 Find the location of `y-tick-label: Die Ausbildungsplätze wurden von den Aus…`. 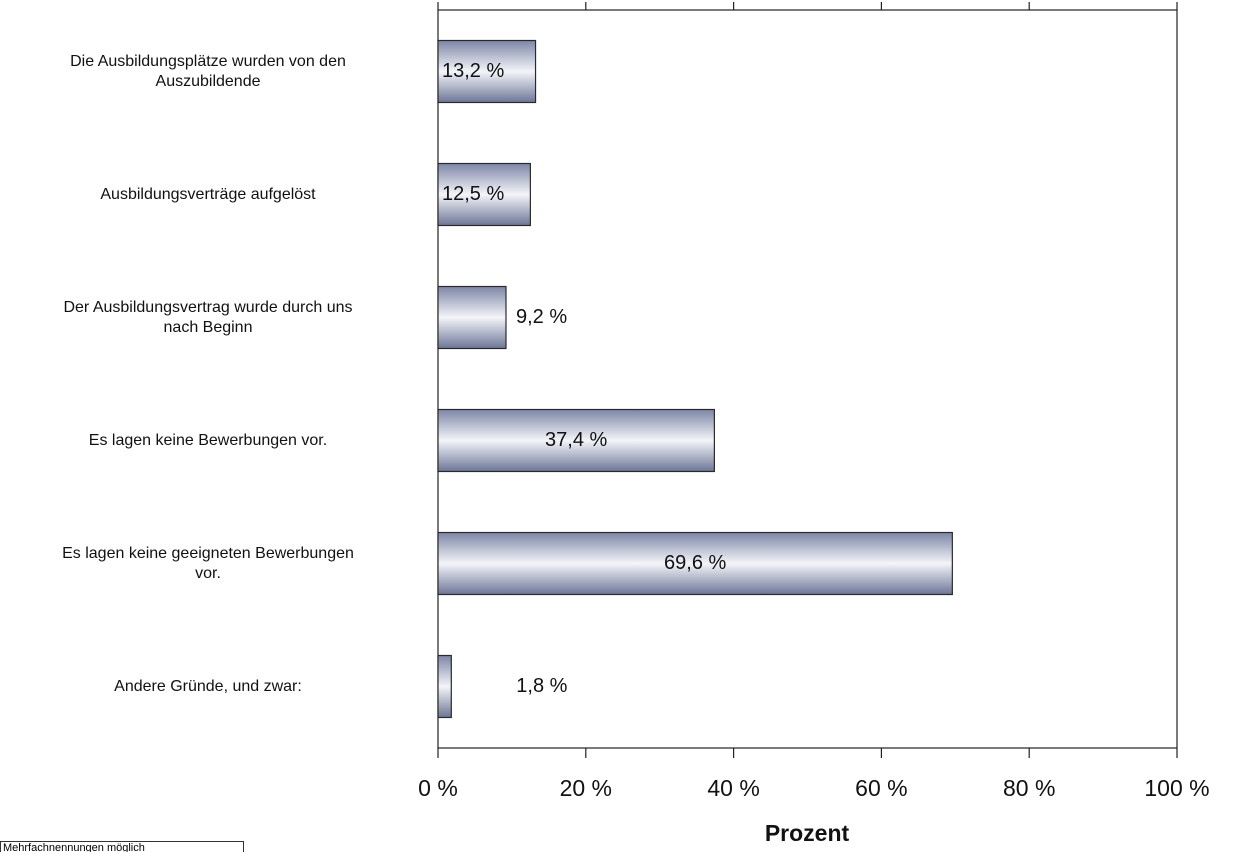

y-tick-label: Die Ausbildungsplätze wurden von den Aus… is located at coordinates (208, 71).